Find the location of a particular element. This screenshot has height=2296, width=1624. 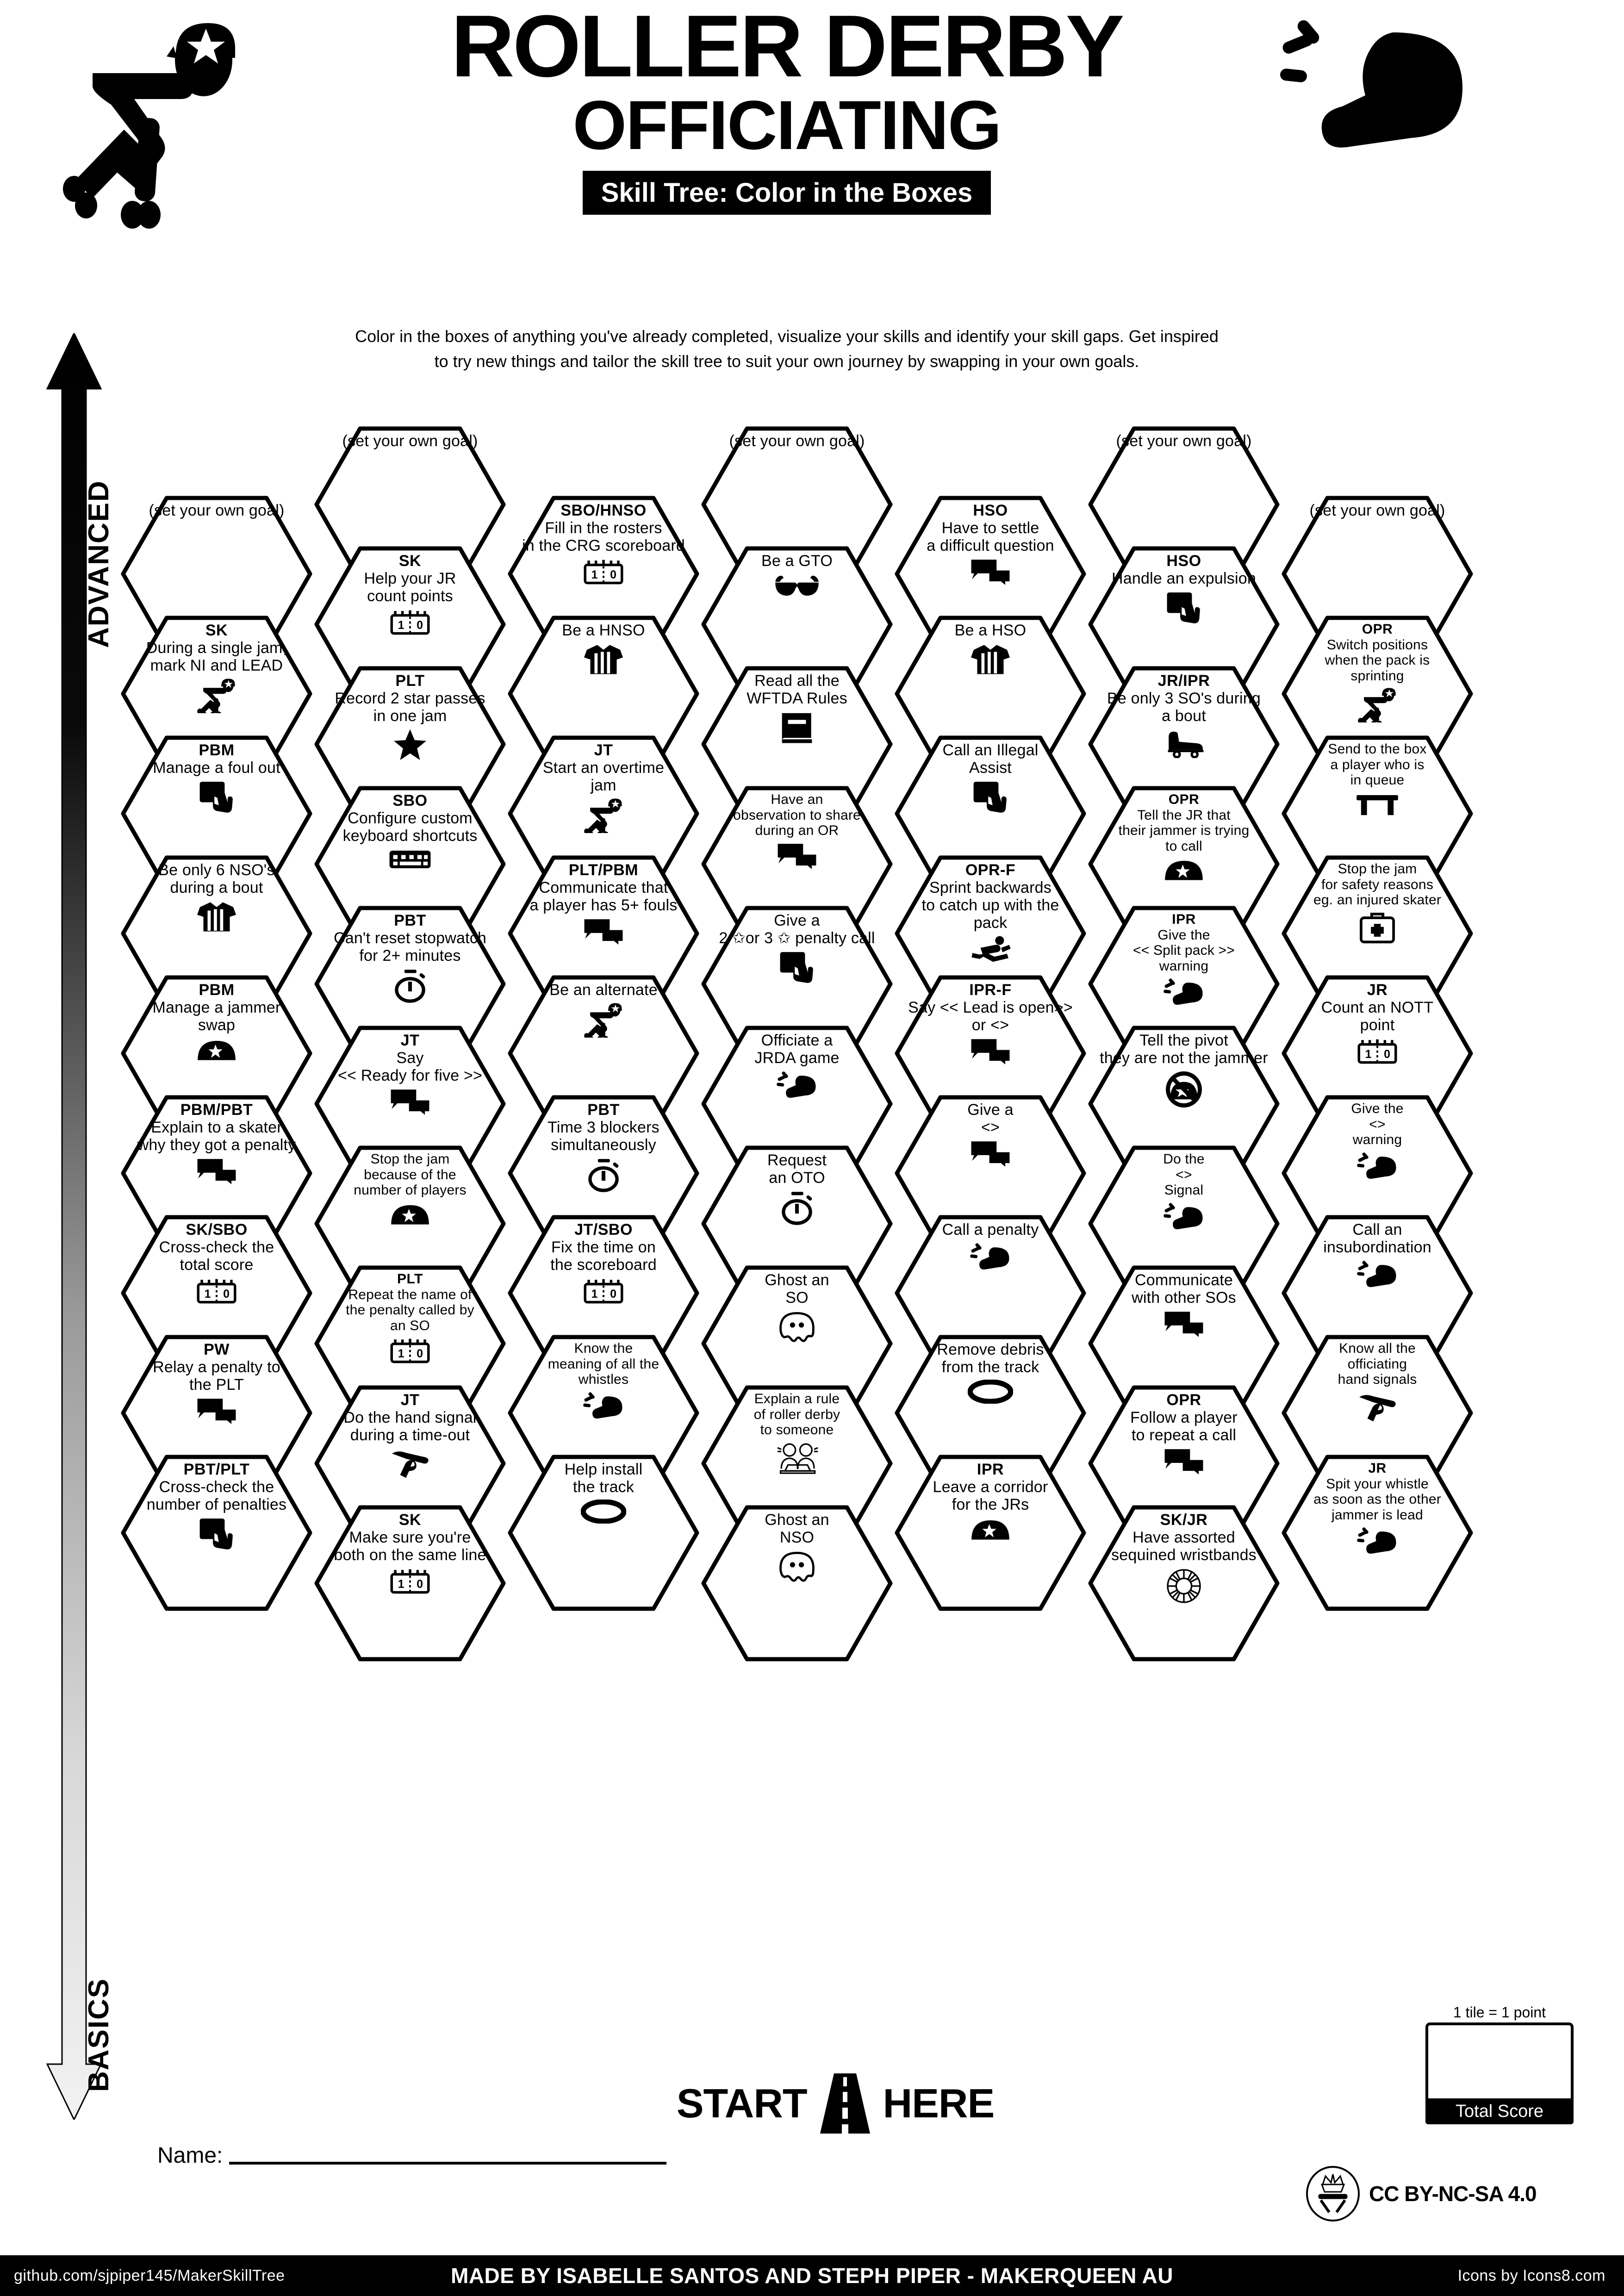

name-field-row: Name: is located at coordinates (411, 2155).